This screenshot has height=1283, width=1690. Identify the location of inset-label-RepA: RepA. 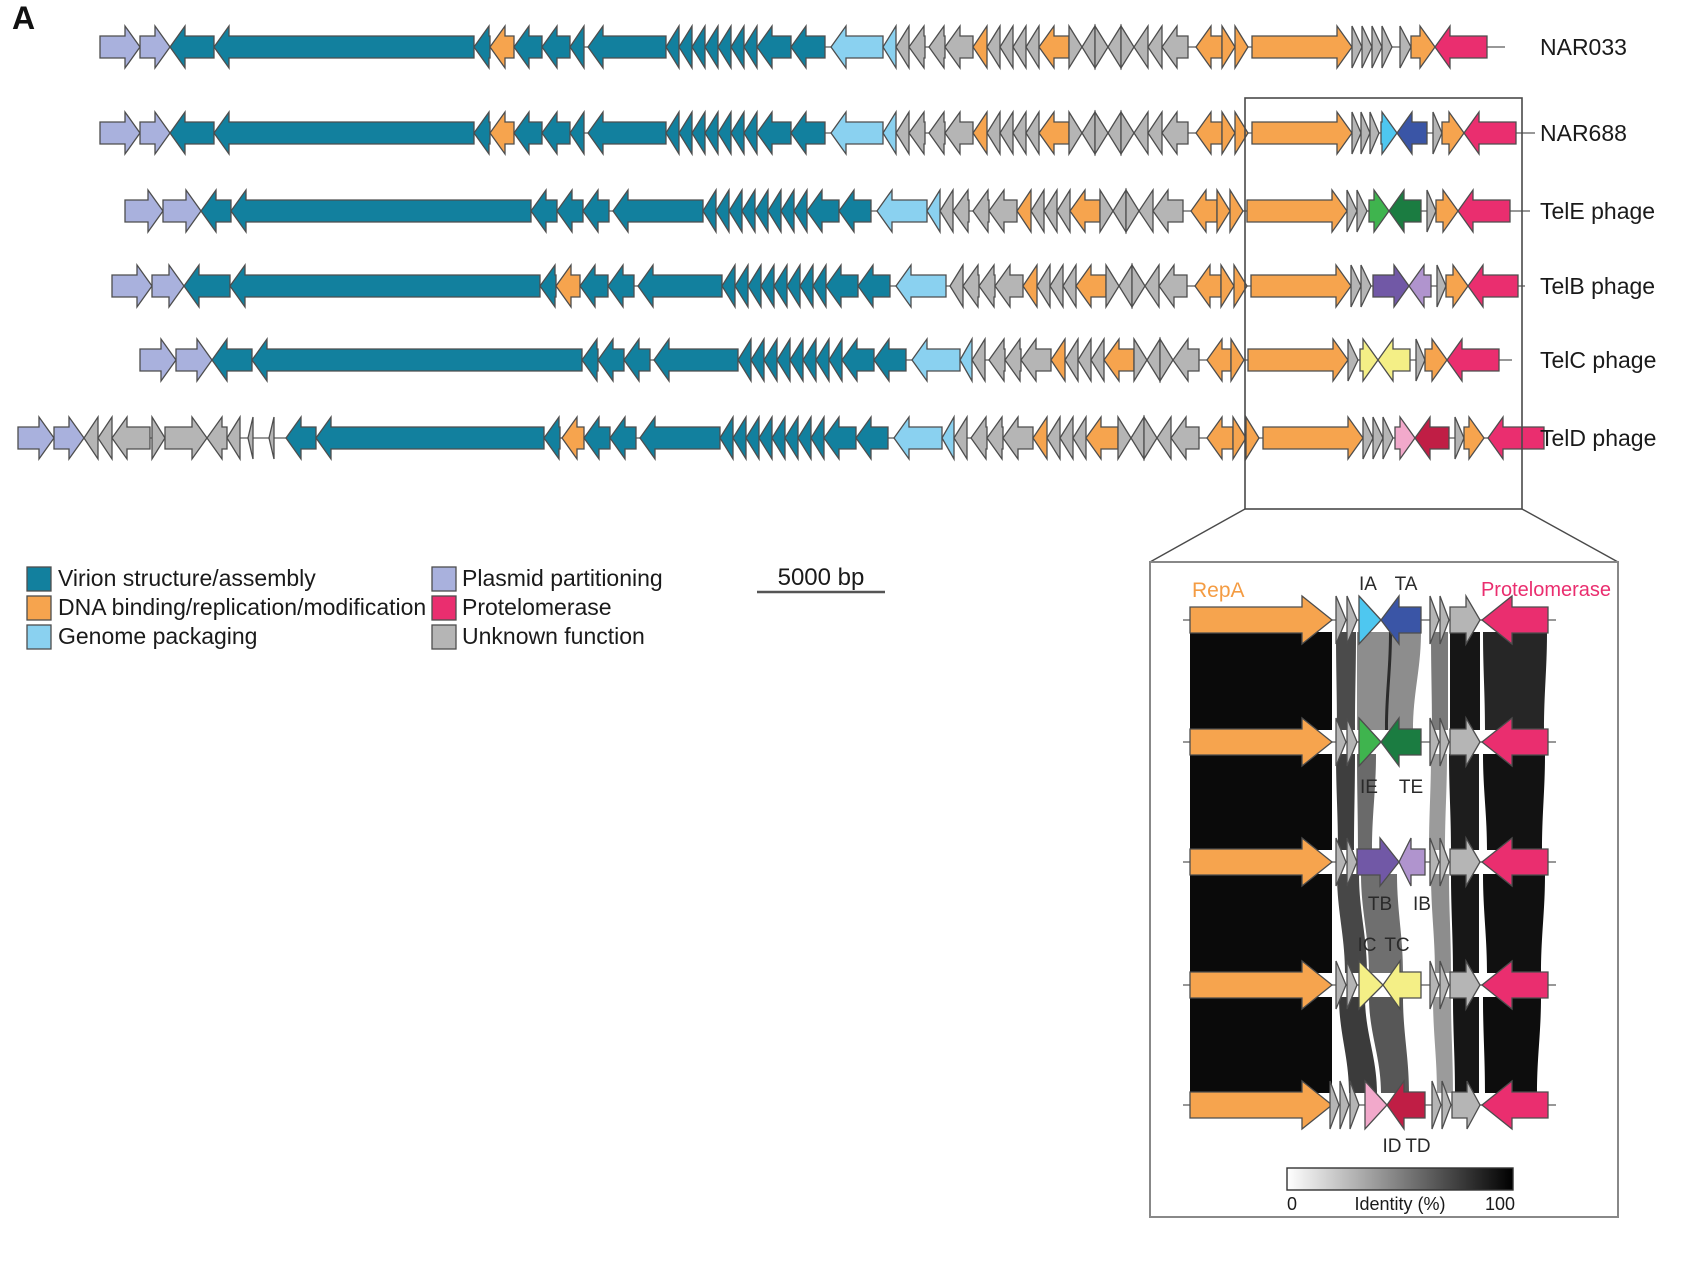
(1218, 590).